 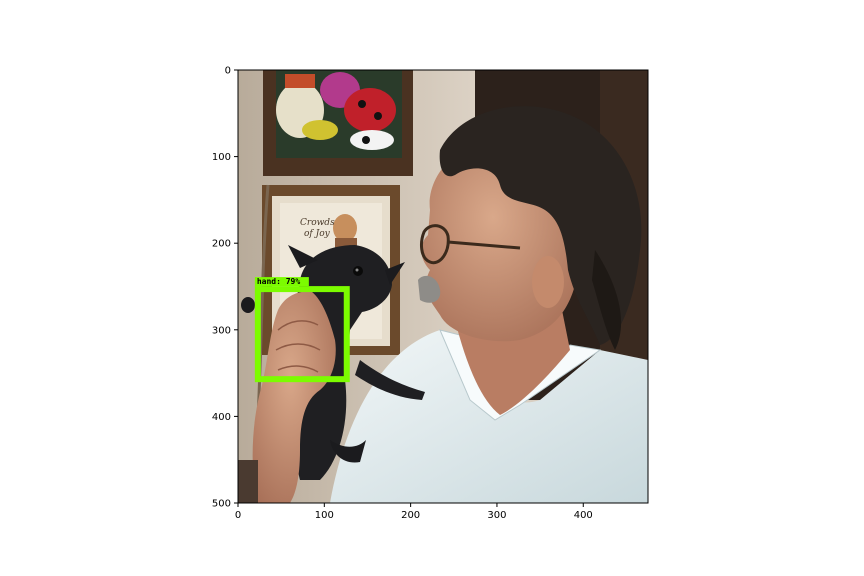 I want to click on detection-layer: hand: 79%, so click(x=302, y=330).